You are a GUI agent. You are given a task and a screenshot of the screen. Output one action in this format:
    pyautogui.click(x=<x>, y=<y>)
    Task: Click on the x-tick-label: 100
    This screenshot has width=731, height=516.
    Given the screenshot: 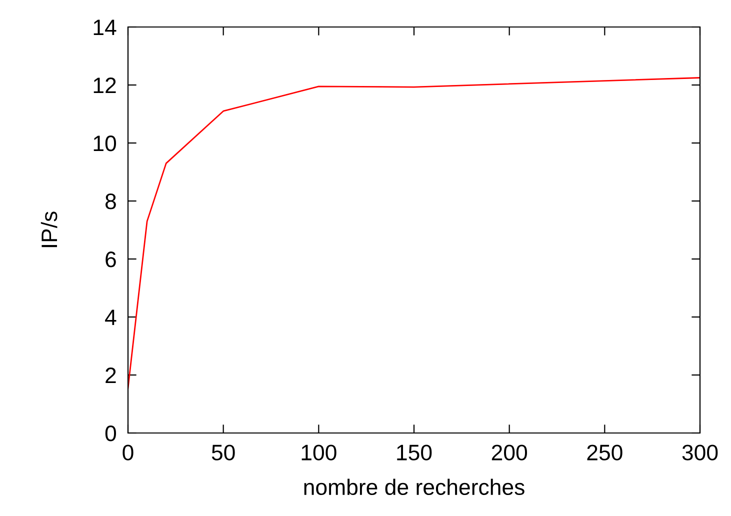 What is the action you would take?
    pyautogui.click(x=319, y=452)
    